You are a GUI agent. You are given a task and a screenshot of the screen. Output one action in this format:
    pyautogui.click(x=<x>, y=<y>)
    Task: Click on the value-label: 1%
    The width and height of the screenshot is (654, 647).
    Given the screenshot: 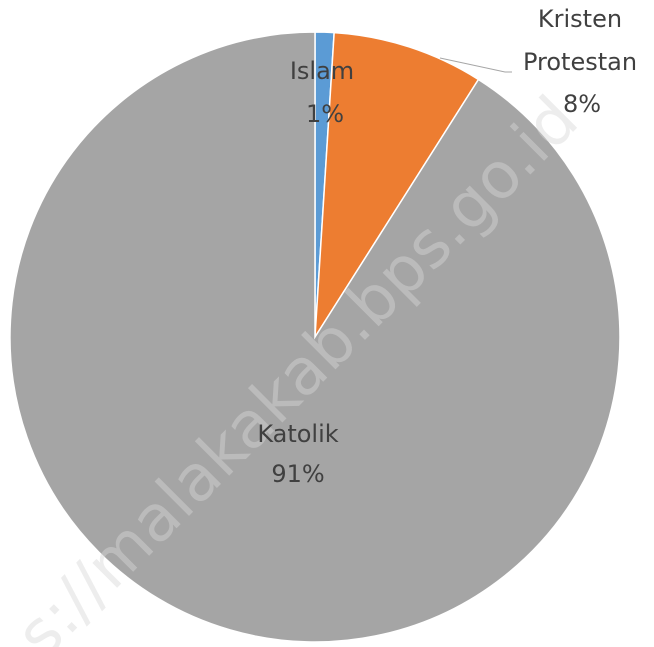 What is the action you would take?
    pyautogui.click(x=325, y=114)
    